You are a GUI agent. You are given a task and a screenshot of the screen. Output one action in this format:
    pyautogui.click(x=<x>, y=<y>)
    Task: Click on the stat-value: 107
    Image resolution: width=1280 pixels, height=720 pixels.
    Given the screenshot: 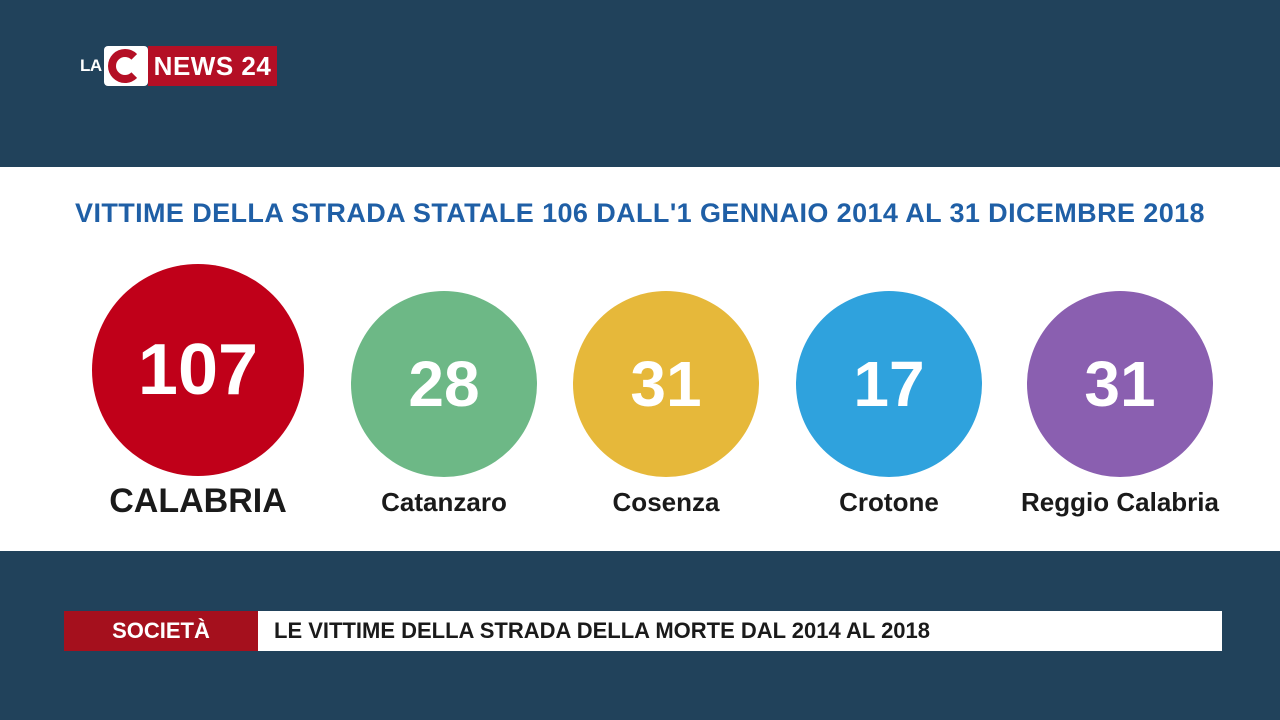 What is the action you would take?
    pyautogui.click(x=198, y=370)
    